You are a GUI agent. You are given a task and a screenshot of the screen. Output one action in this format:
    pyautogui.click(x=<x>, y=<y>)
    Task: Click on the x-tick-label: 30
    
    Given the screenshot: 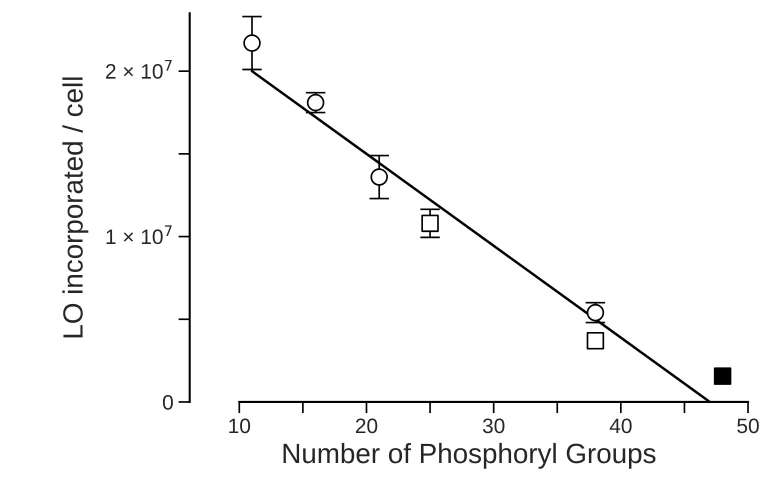 What is the action you would take?
    pyautogui.click(x=493, y=426)
    